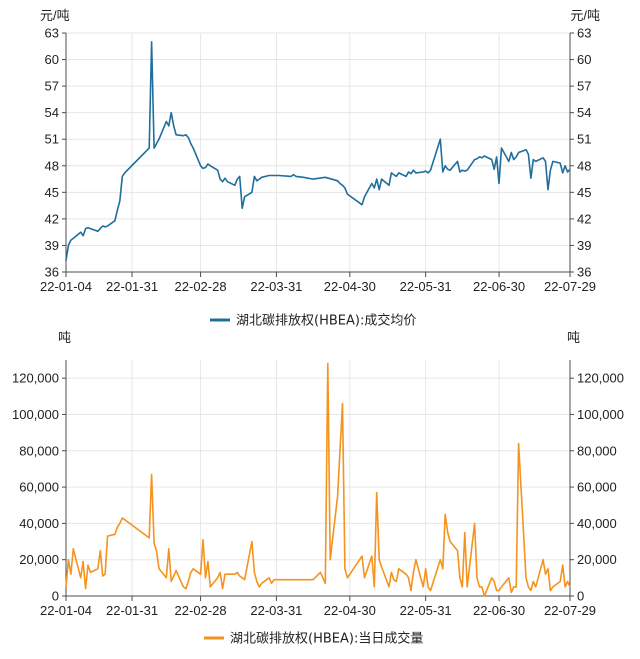 The height and width of the screenshot is (659, 640). What do you see at coordinates (35, 414) in the screenshot?
I see `y-tick-label-left: 100,000` at bounding box center [35, 414].